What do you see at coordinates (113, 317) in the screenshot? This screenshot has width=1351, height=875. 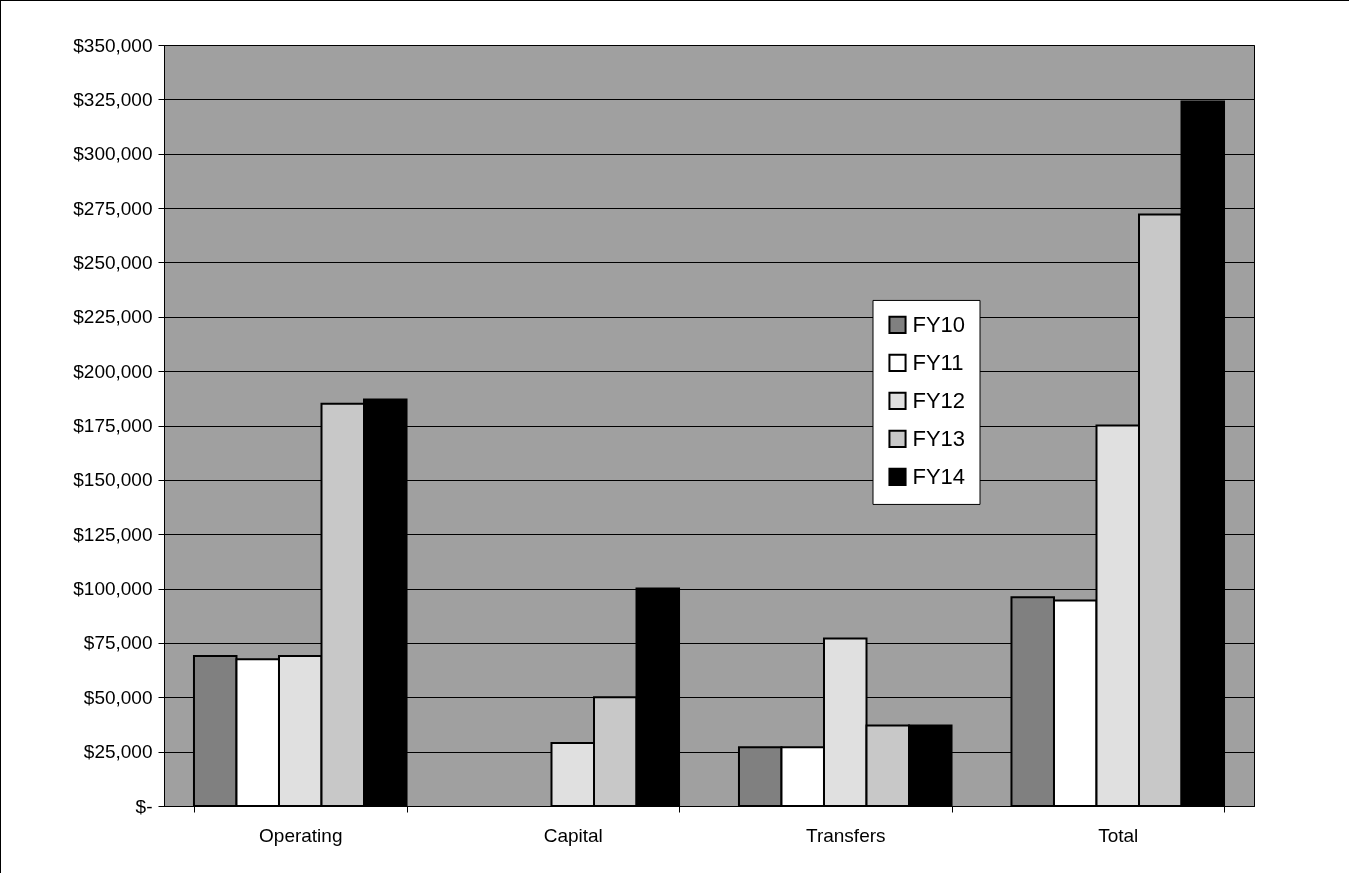 I see `y-tick-label: $225,000` at bounding box center [113, 317].